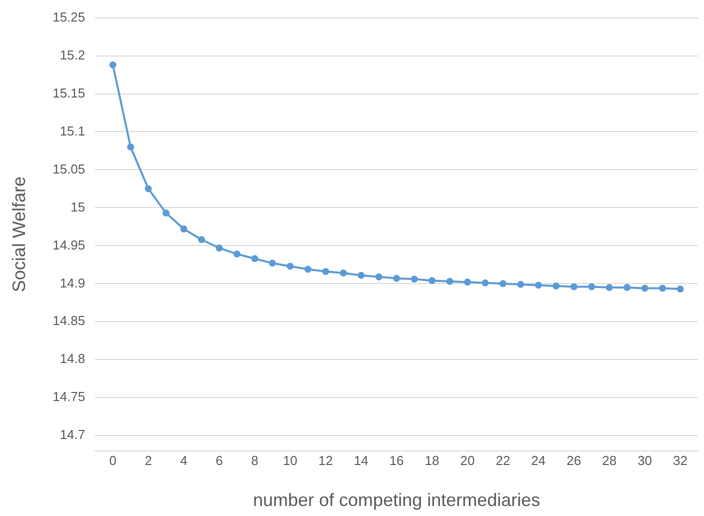 The height and width of the screenshot is (516, 704). I want to click on x-tick-label: 24, so click(538, 460).